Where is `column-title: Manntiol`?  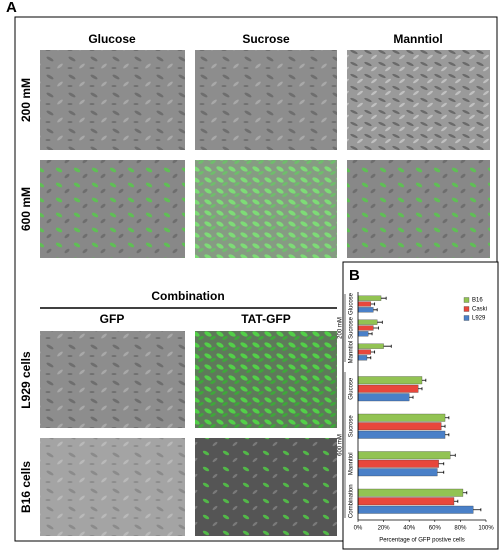 column-title: Manntiol is located at coordinates (417, 39).